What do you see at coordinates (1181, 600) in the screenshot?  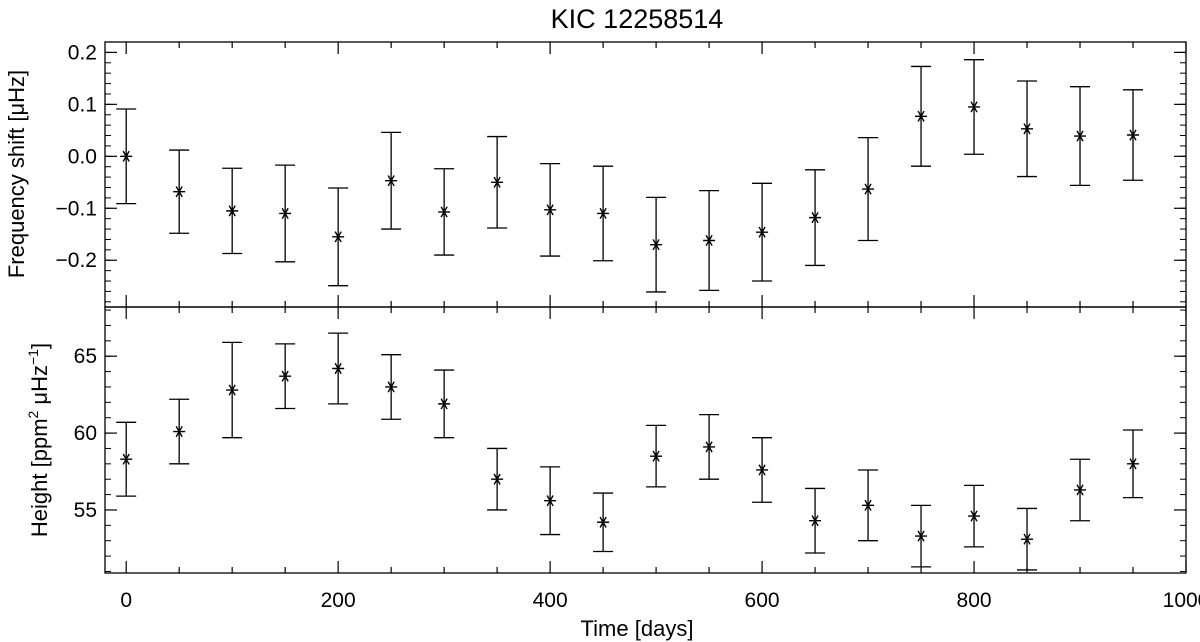 I see `x-tick-label: 1000` at bounding box center [1181, 600].